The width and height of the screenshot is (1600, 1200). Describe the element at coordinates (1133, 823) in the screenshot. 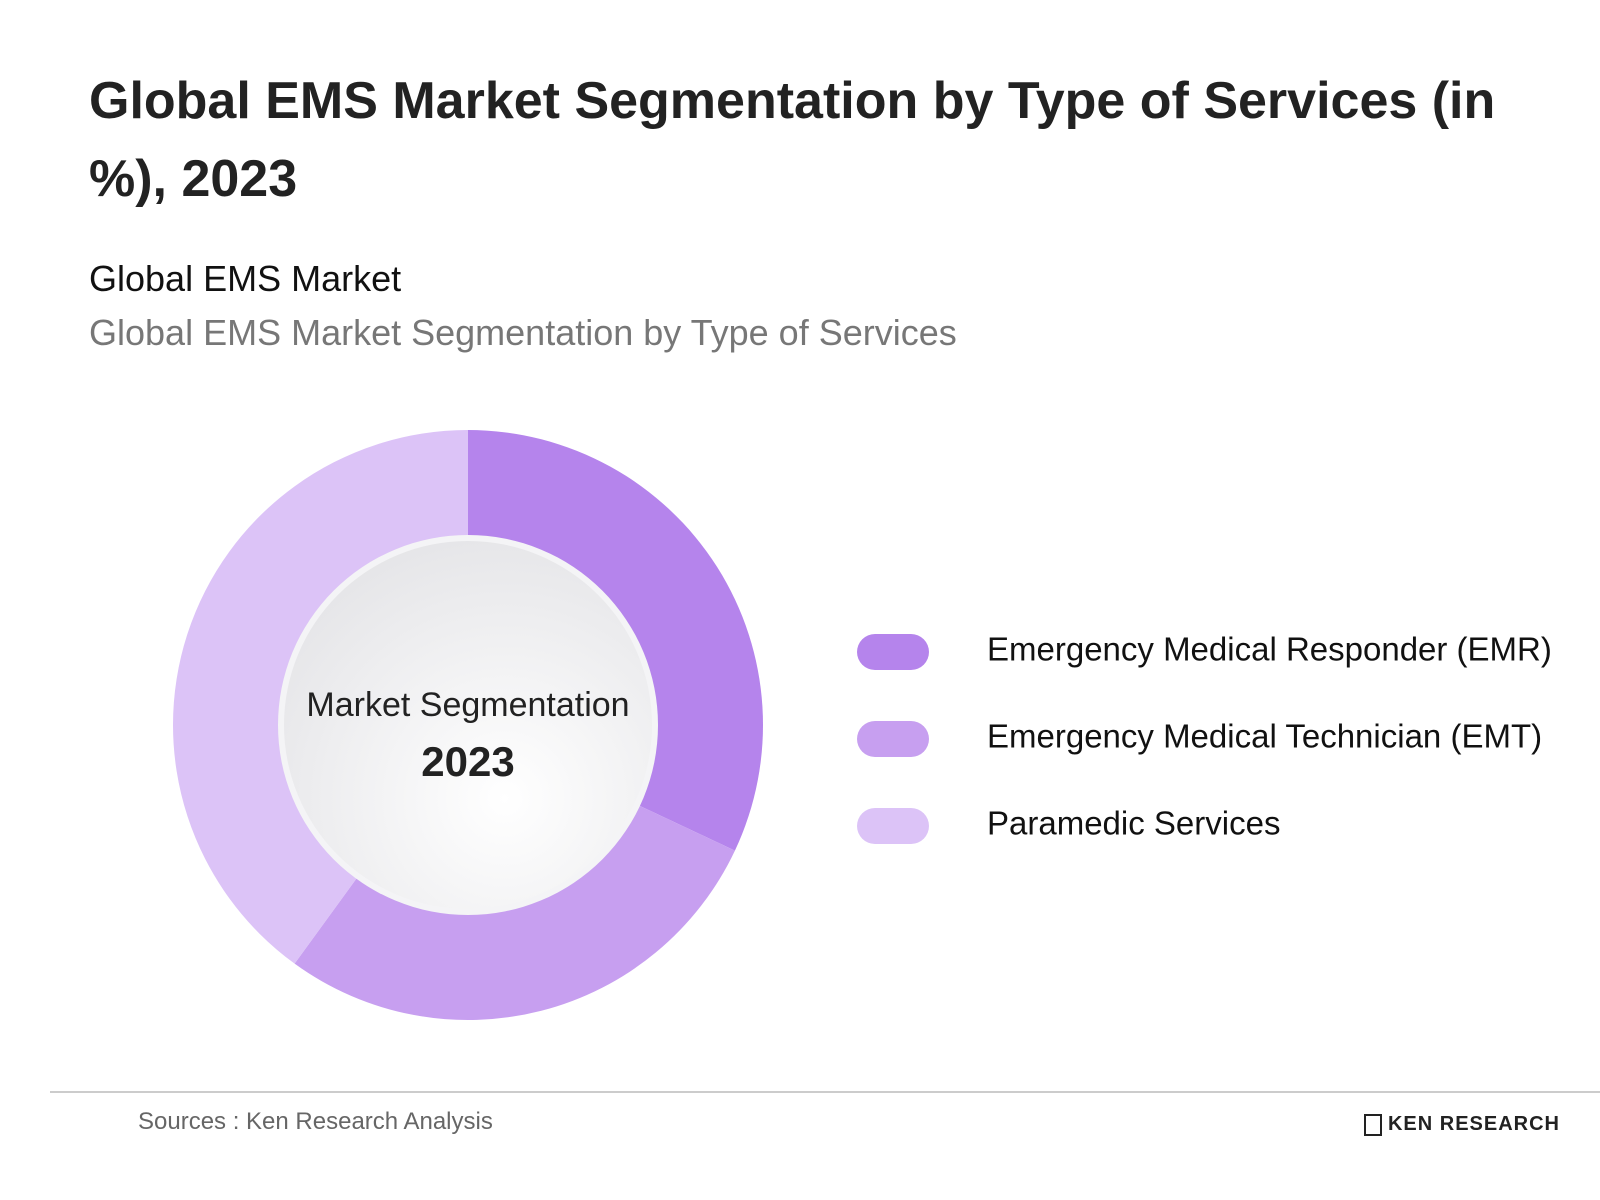

I see `legend-label: Paramedic Services` at that location.